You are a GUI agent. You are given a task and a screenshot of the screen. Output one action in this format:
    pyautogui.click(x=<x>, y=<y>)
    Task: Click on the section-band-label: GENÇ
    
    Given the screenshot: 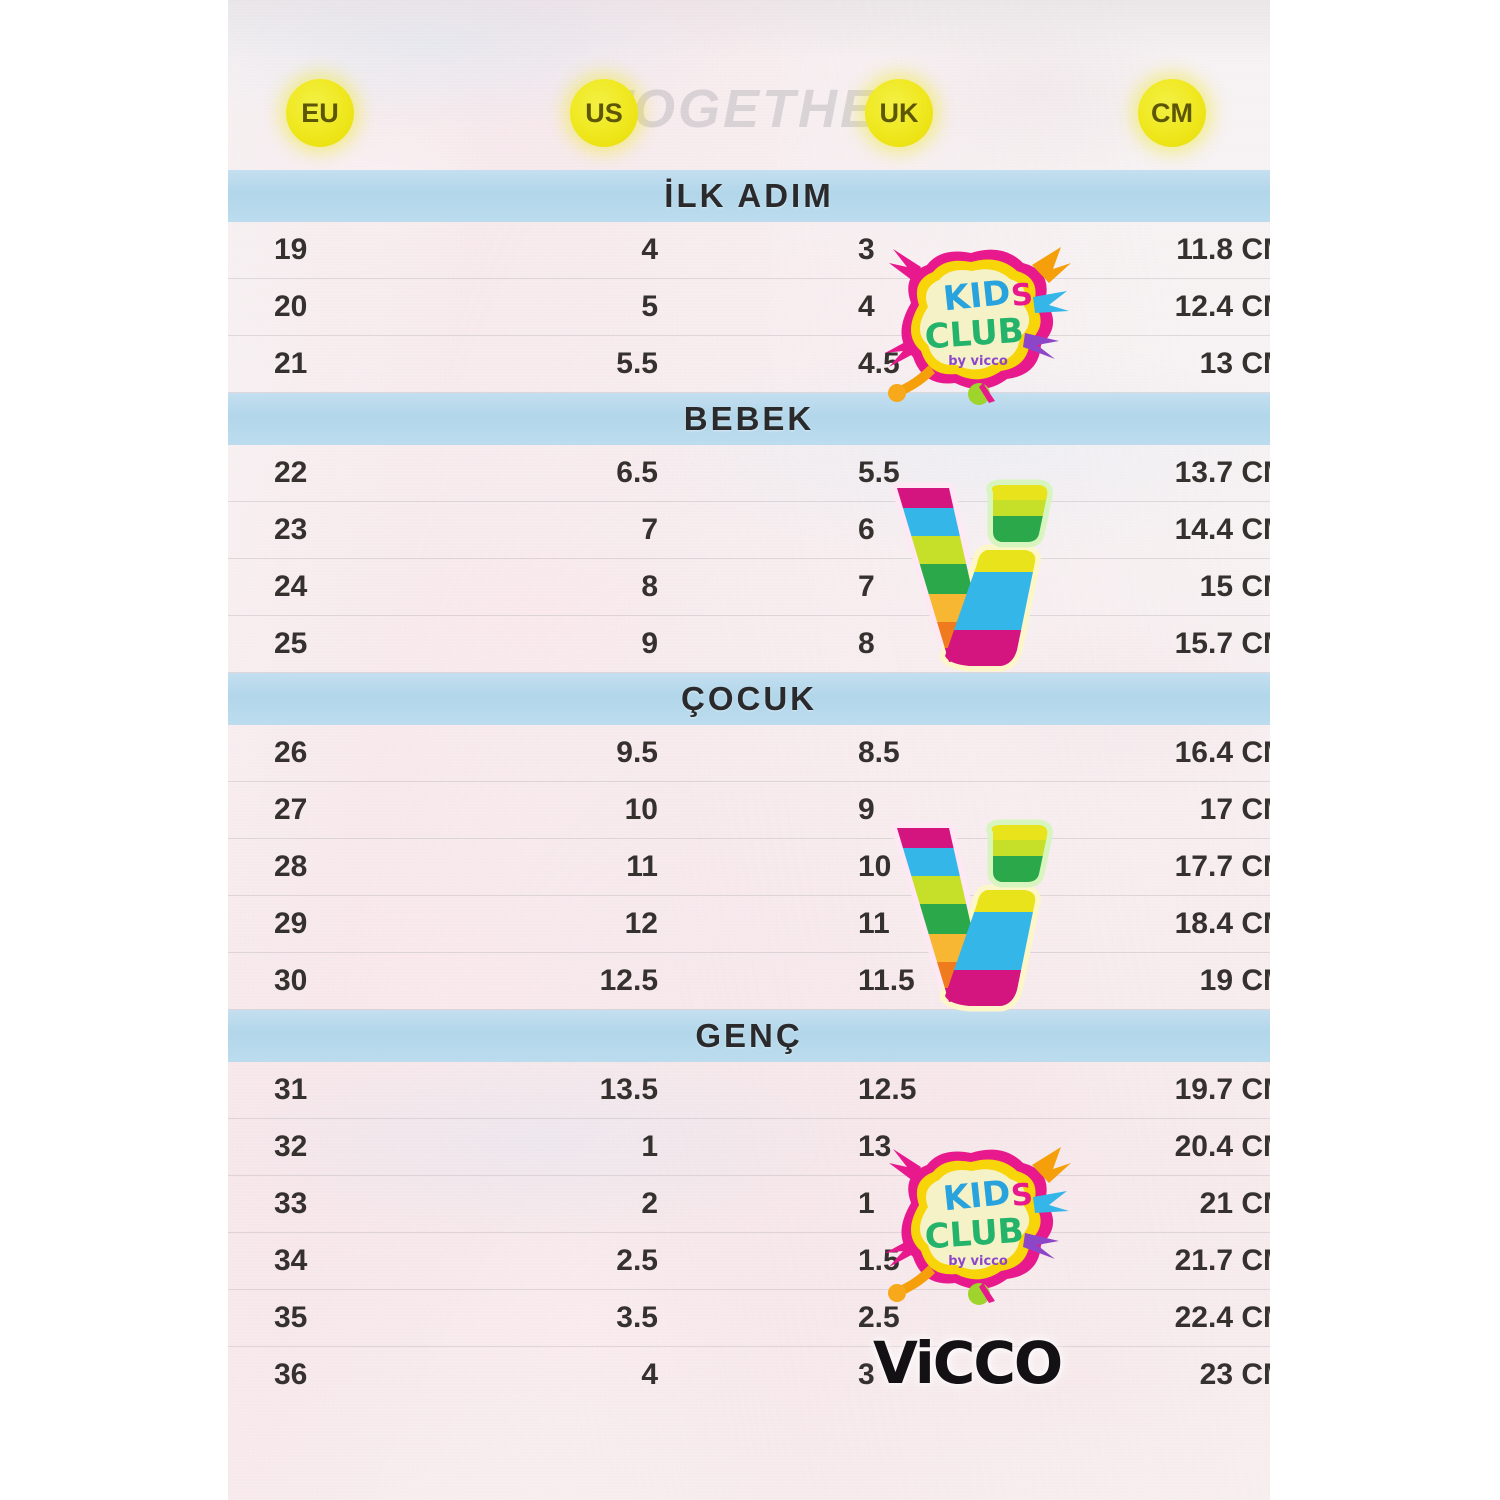 What is the action you would take?
    pyautogui.click(x=749, y=1035)
    